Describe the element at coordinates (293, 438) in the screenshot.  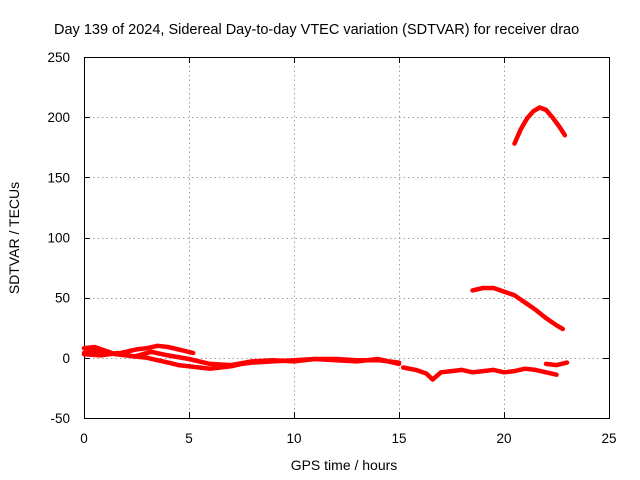
I see `x-tick-label: 10` at that location.